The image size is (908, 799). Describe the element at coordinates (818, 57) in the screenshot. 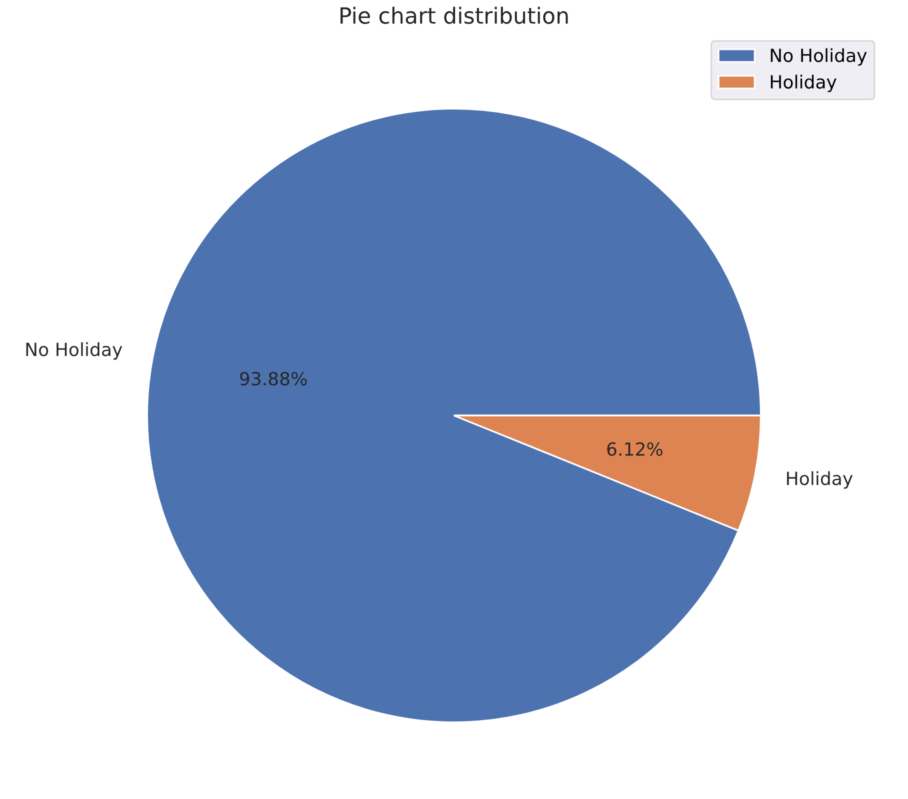

I see `legend-label: No Holiday` at that location.